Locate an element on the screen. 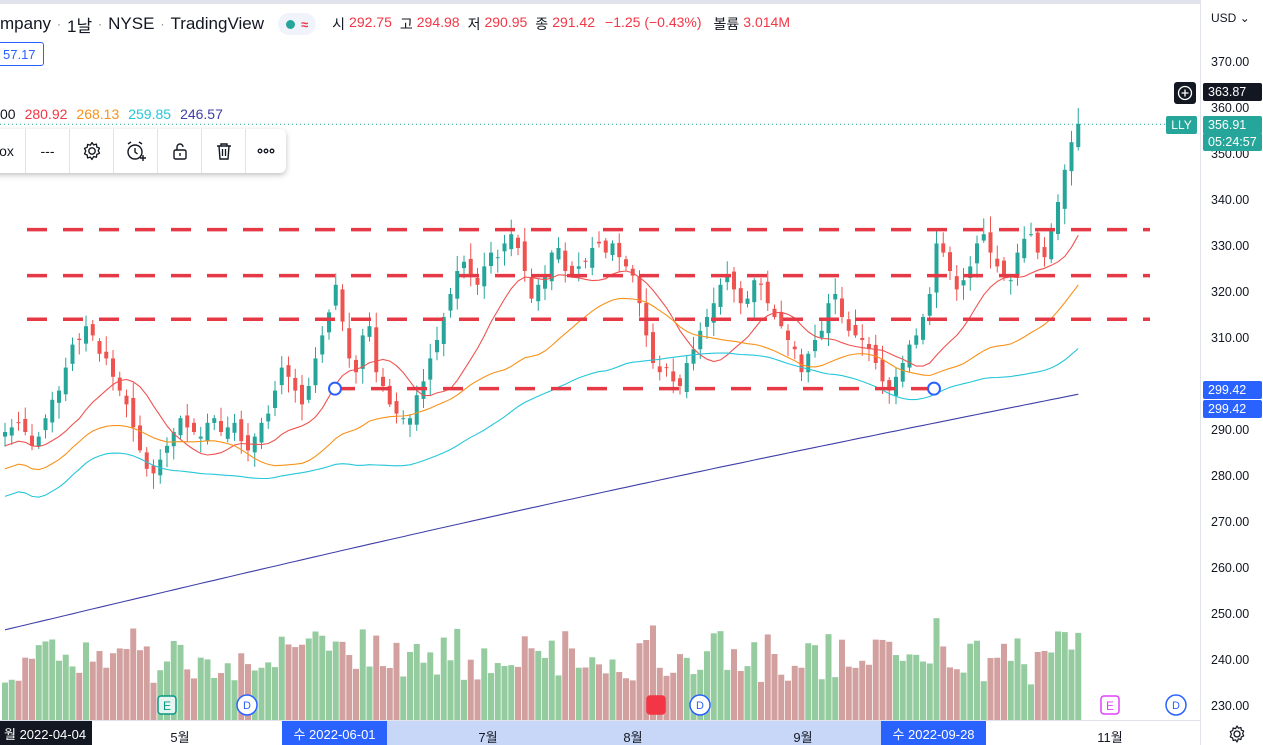  low-value: 290.95 is located at coordinates (506, 22).